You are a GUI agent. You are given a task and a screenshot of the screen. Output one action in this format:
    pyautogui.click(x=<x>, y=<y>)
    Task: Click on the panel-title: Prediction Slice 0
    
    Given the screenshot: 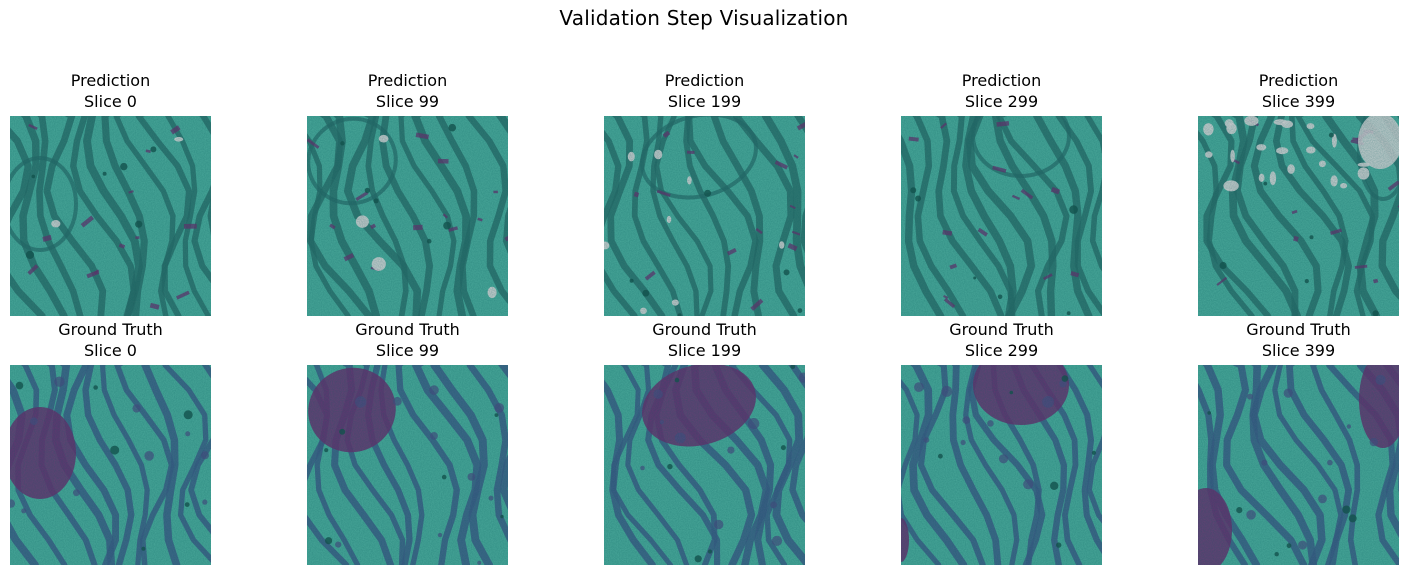 What is the action you would take?
    pyautogui.click(x=125, y=91)
    